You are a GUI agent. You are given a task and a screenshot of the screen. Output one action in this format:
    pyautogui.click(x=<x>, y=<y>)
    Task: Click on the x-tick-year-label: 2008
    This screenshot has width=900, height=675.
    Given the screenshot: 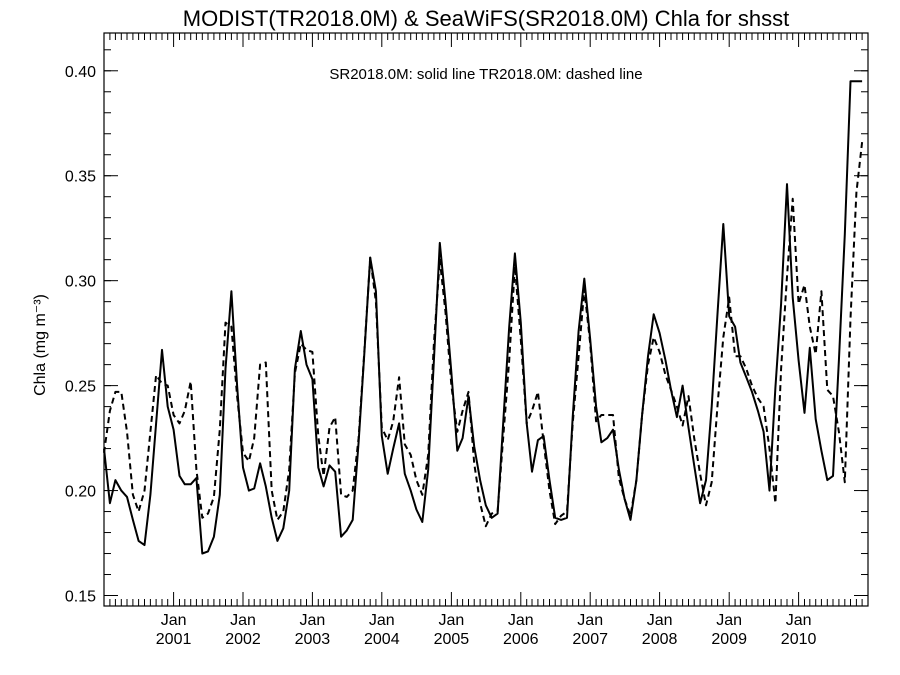 What is the action you would take?
    pyautogui.click(x=660, y=639)
    